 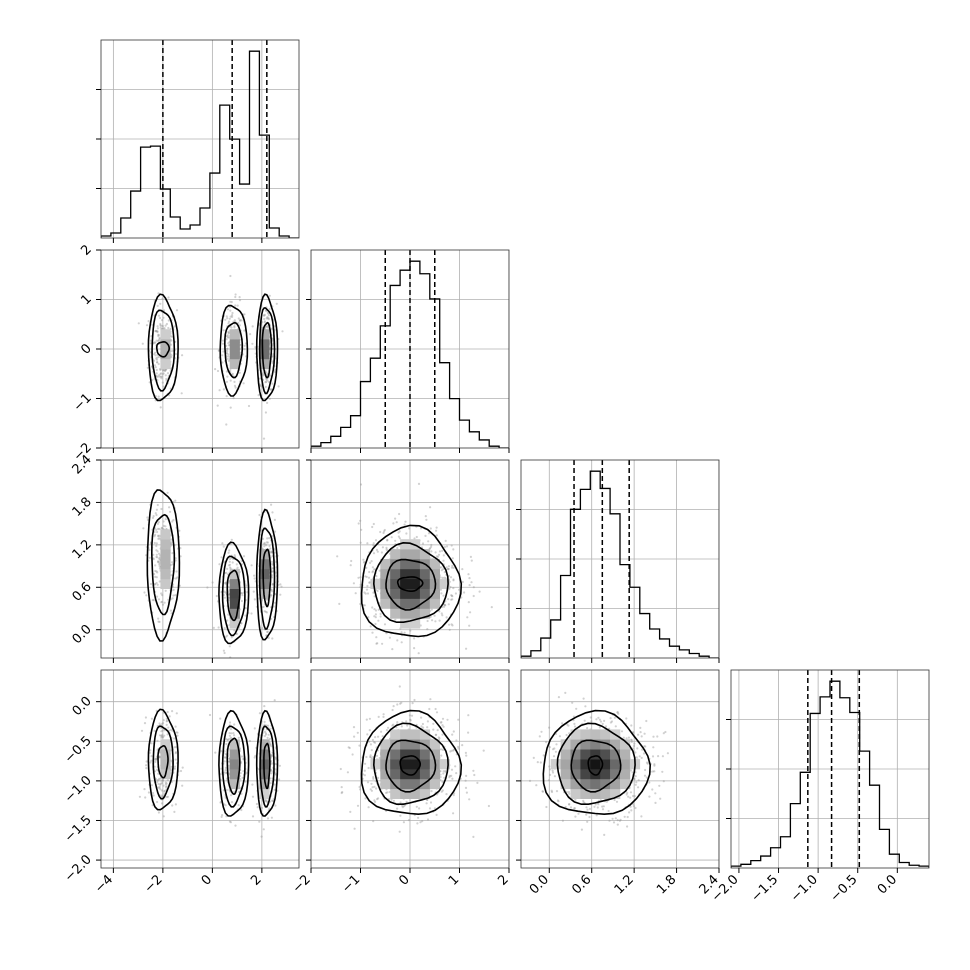 I want to click on x-tick-label: 1.8, so click(x=666, y=884).